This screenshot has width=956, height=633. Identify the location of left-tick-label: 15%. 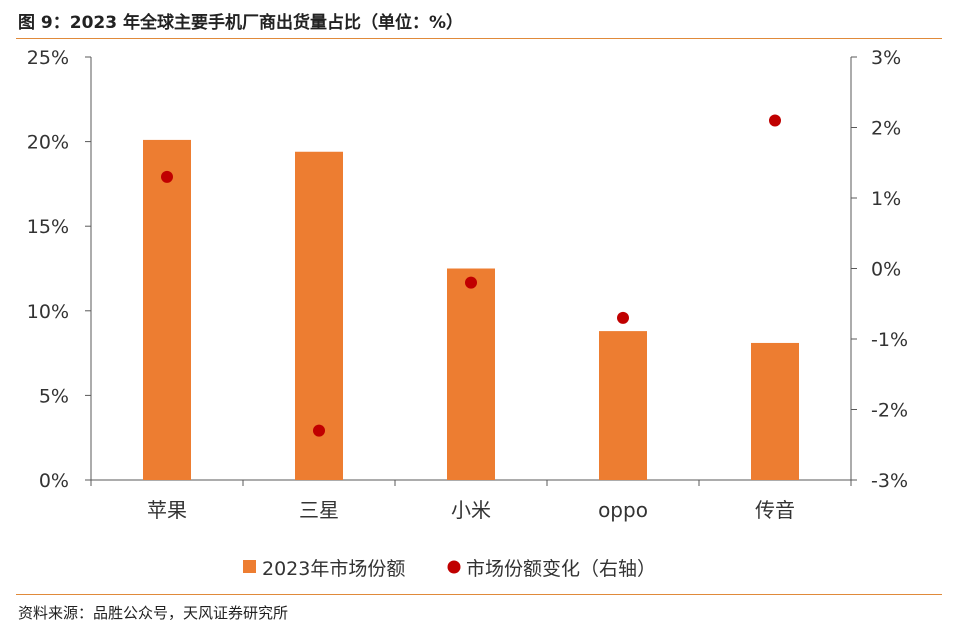
(48, 227).